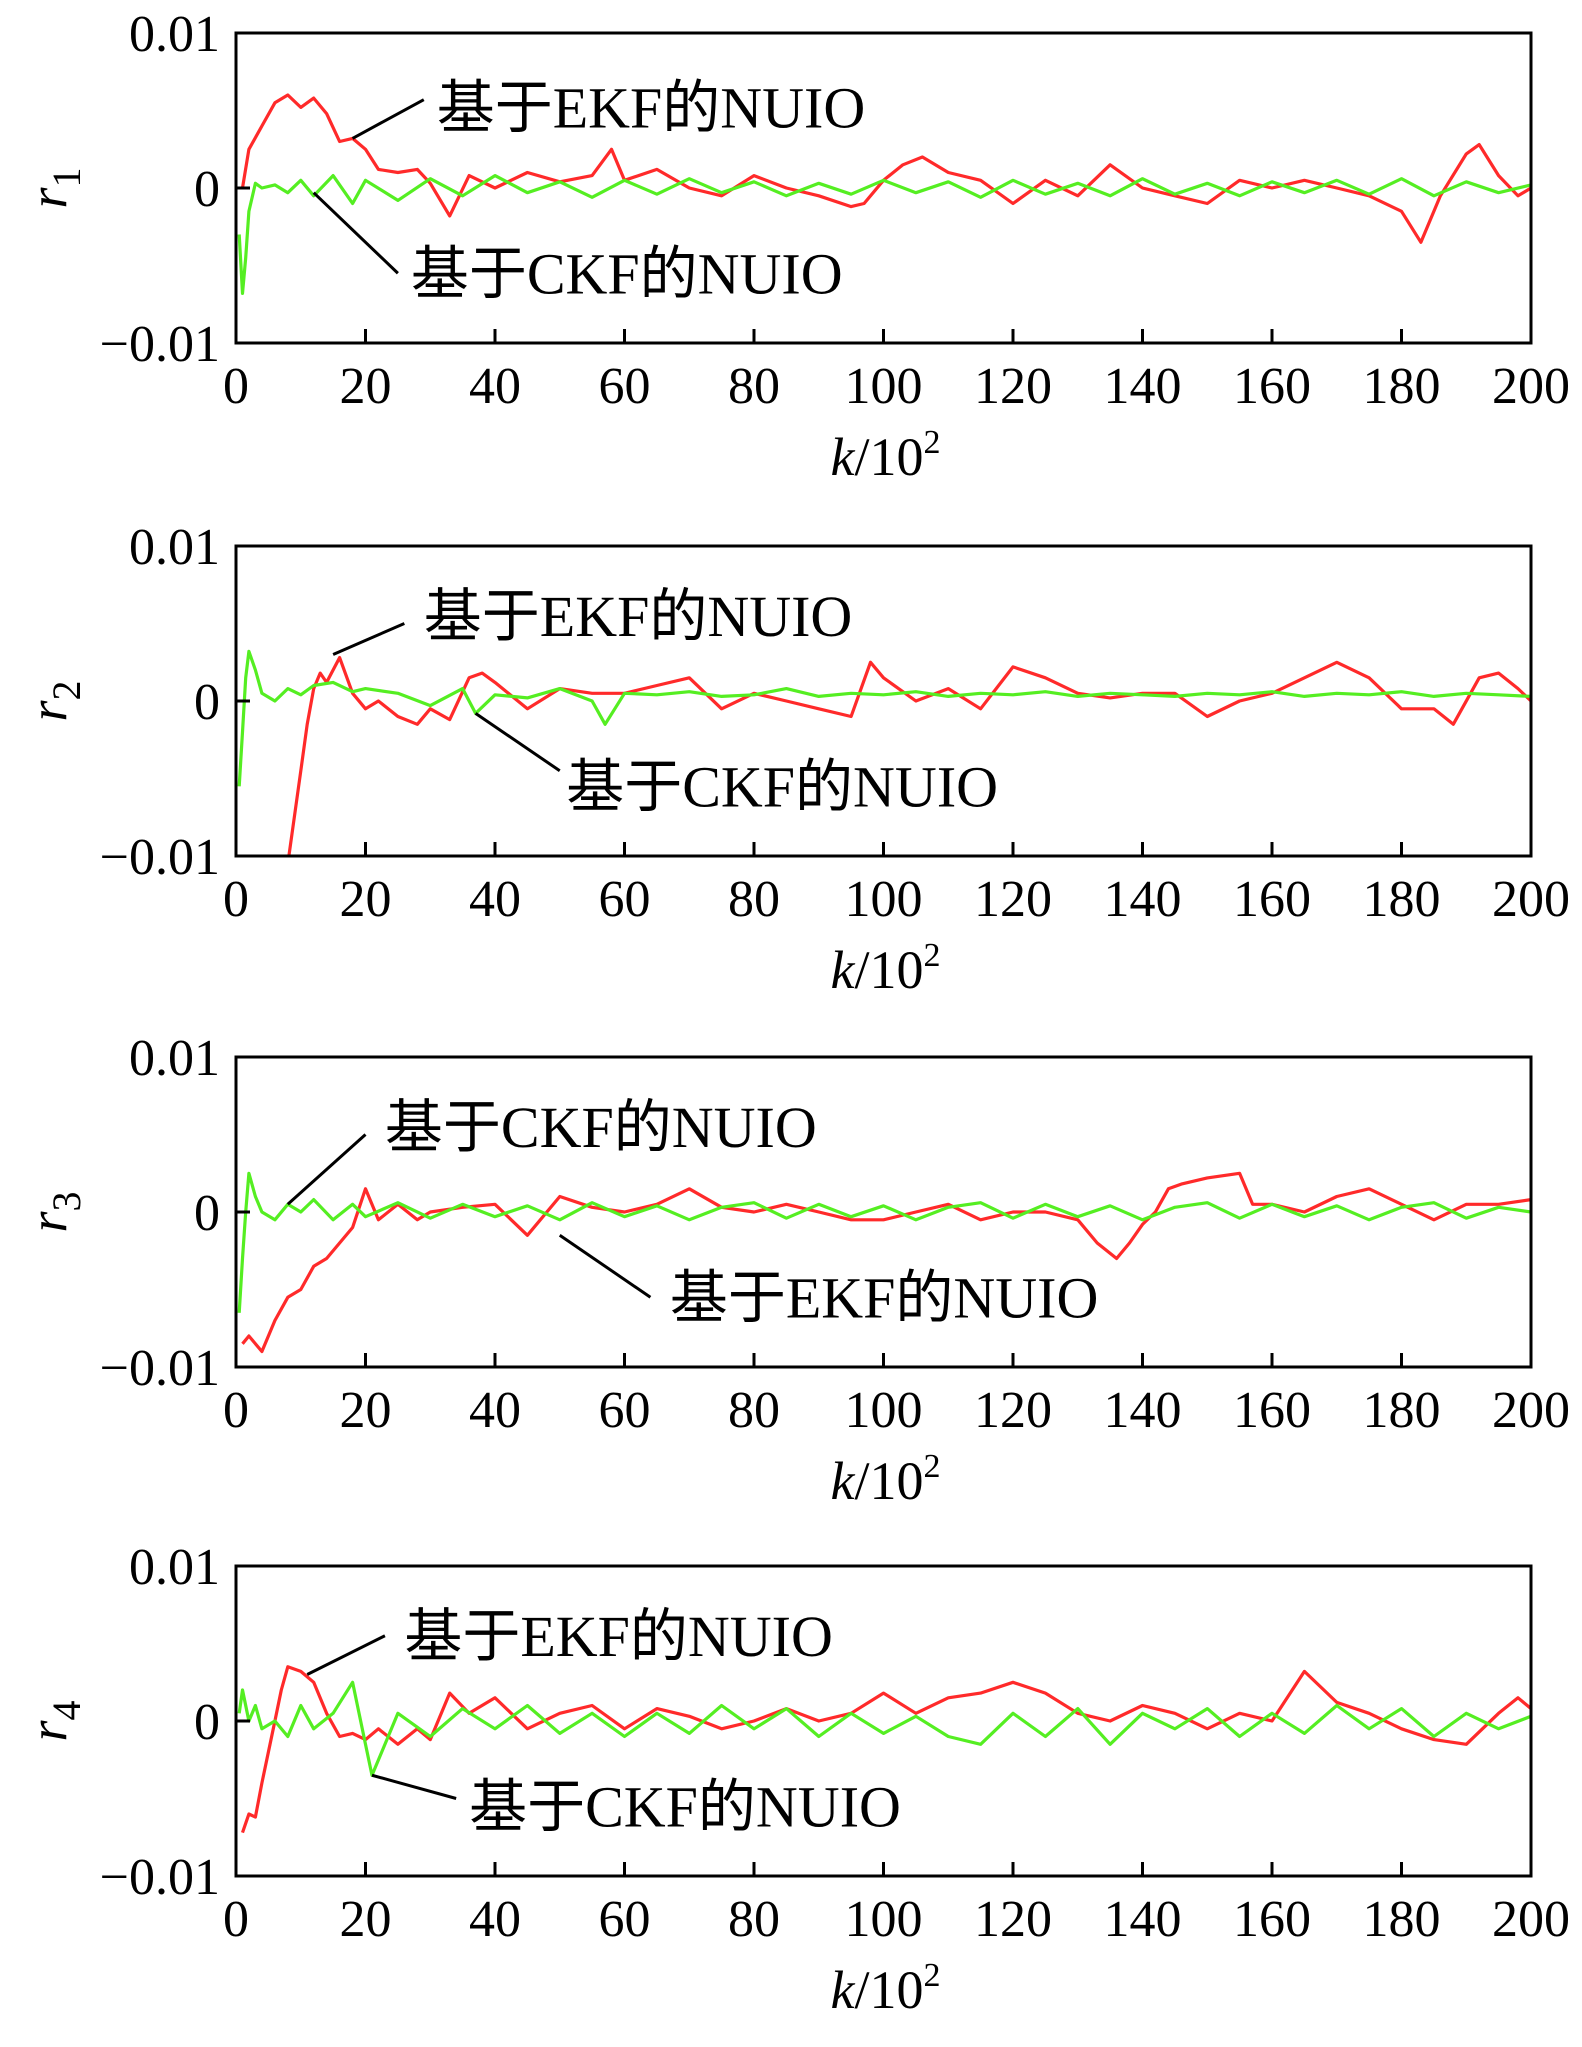  Describe the element at coordinates (53, 700) in the screenshot. I see `y-axis-label: r2` at that location.